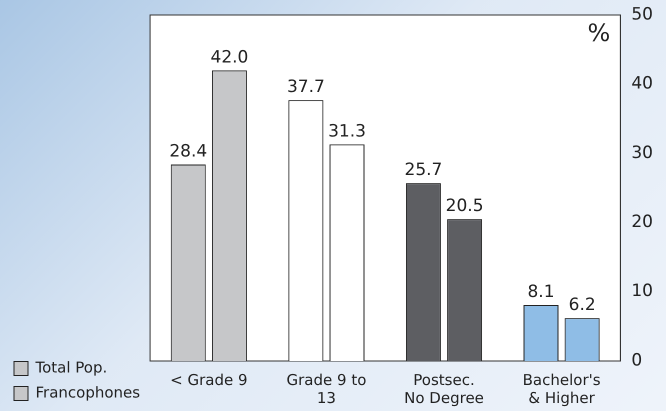 The width and height of the screenshot is (666, 411). What do you see at coordinates (326, 388) in the screenshot?
I see `x-tick-label: Grade 9 to 13` at bounding box center [326, 388].